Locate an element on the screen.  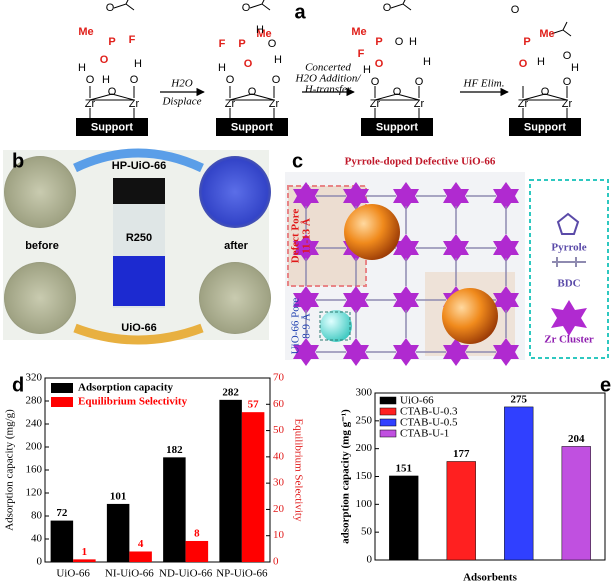
vial-cap is located at coordinates (139, 191).